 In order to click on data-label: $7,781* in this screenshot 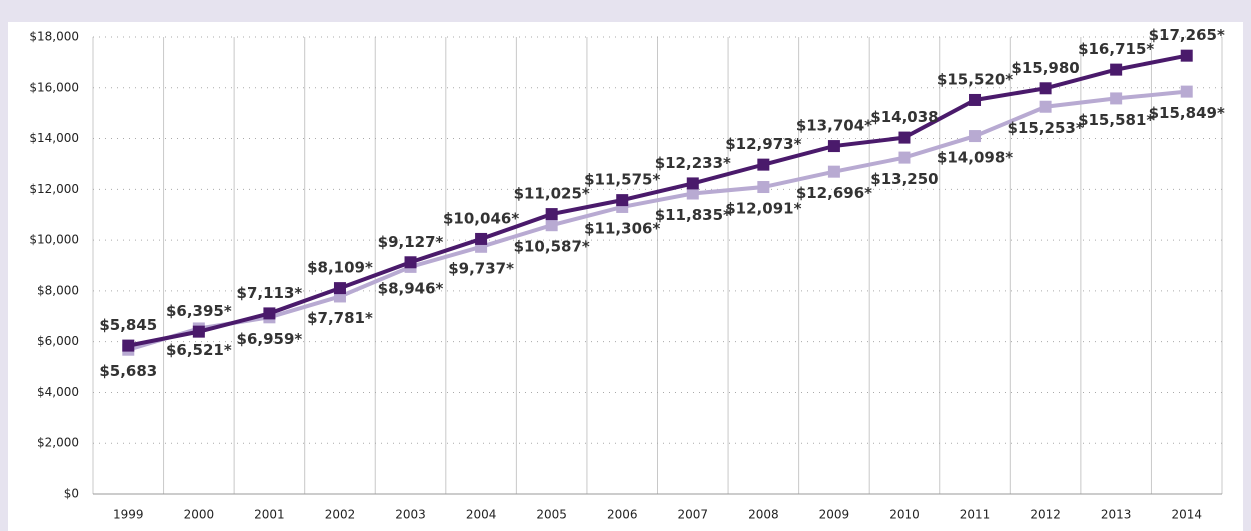, I will do `click(340, 318)`.